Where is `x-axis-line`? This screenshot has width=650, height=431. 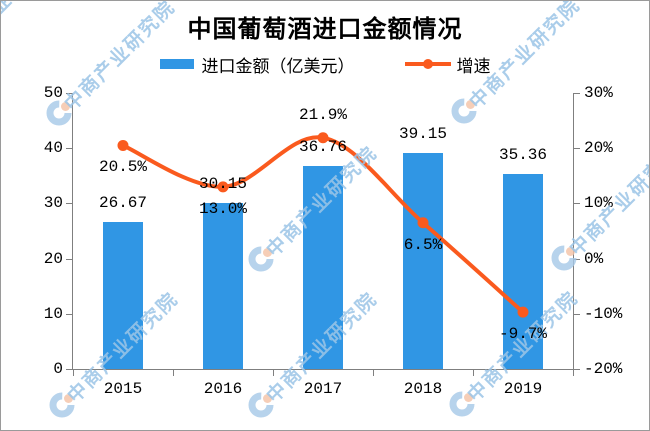
x-axis-line is located at coordinates (323, 369).